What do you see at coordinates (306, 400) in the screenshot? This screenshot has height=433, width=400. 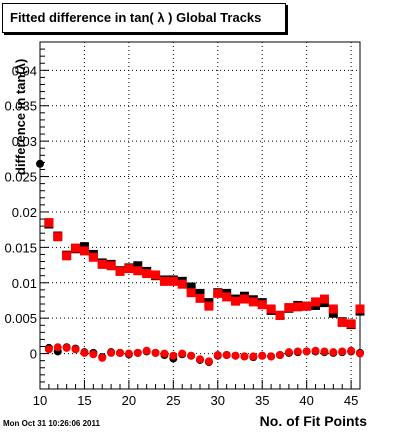 I see `x-tick-label: 40` at bounding box center [306, 400].